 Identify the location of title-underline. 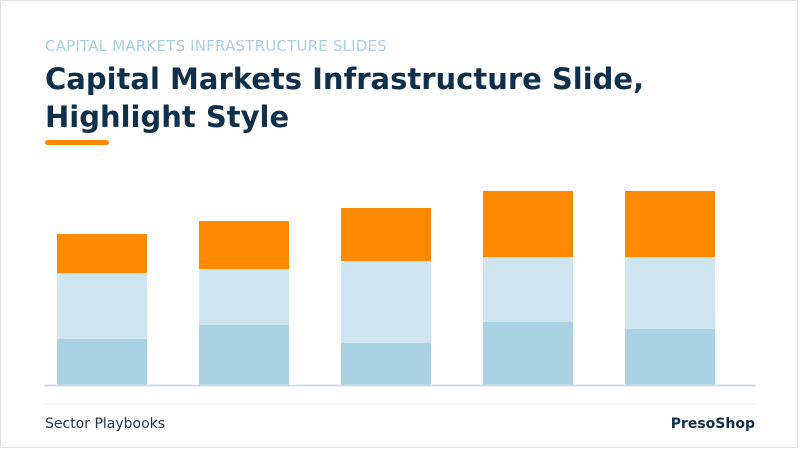
(77, 142).